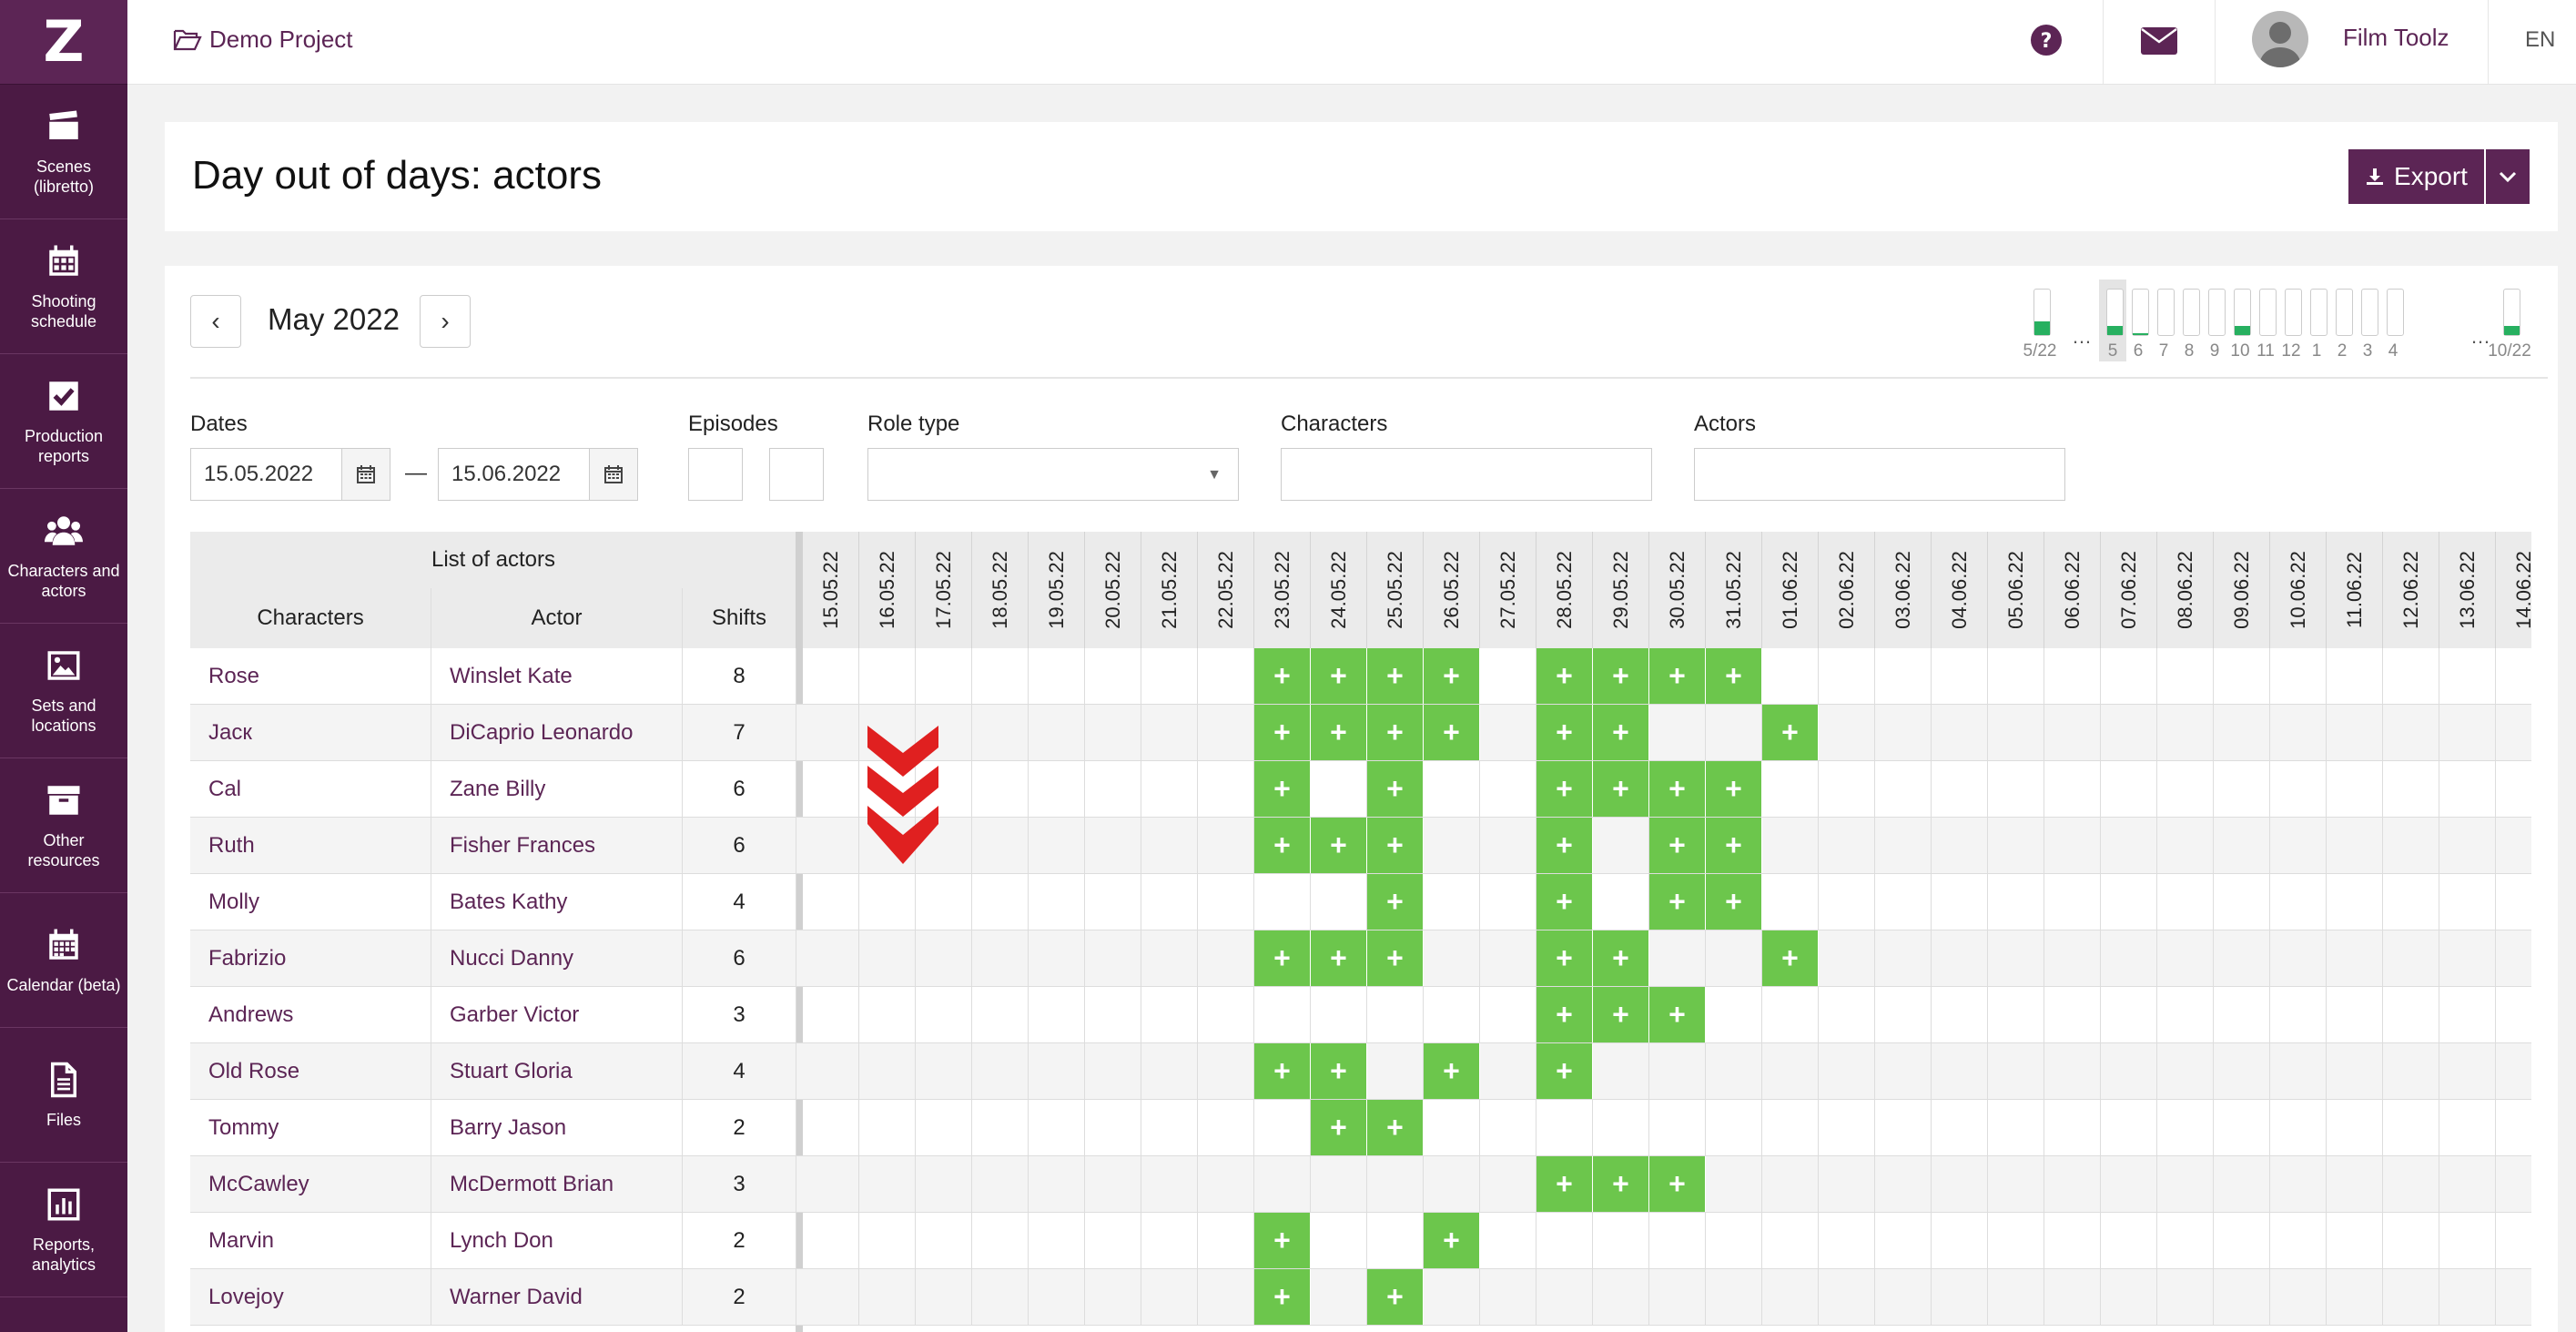  Describe the element at coordinates (290, 474) in the screenshot. I see `date-from-field: 15.05.2022` at that location.